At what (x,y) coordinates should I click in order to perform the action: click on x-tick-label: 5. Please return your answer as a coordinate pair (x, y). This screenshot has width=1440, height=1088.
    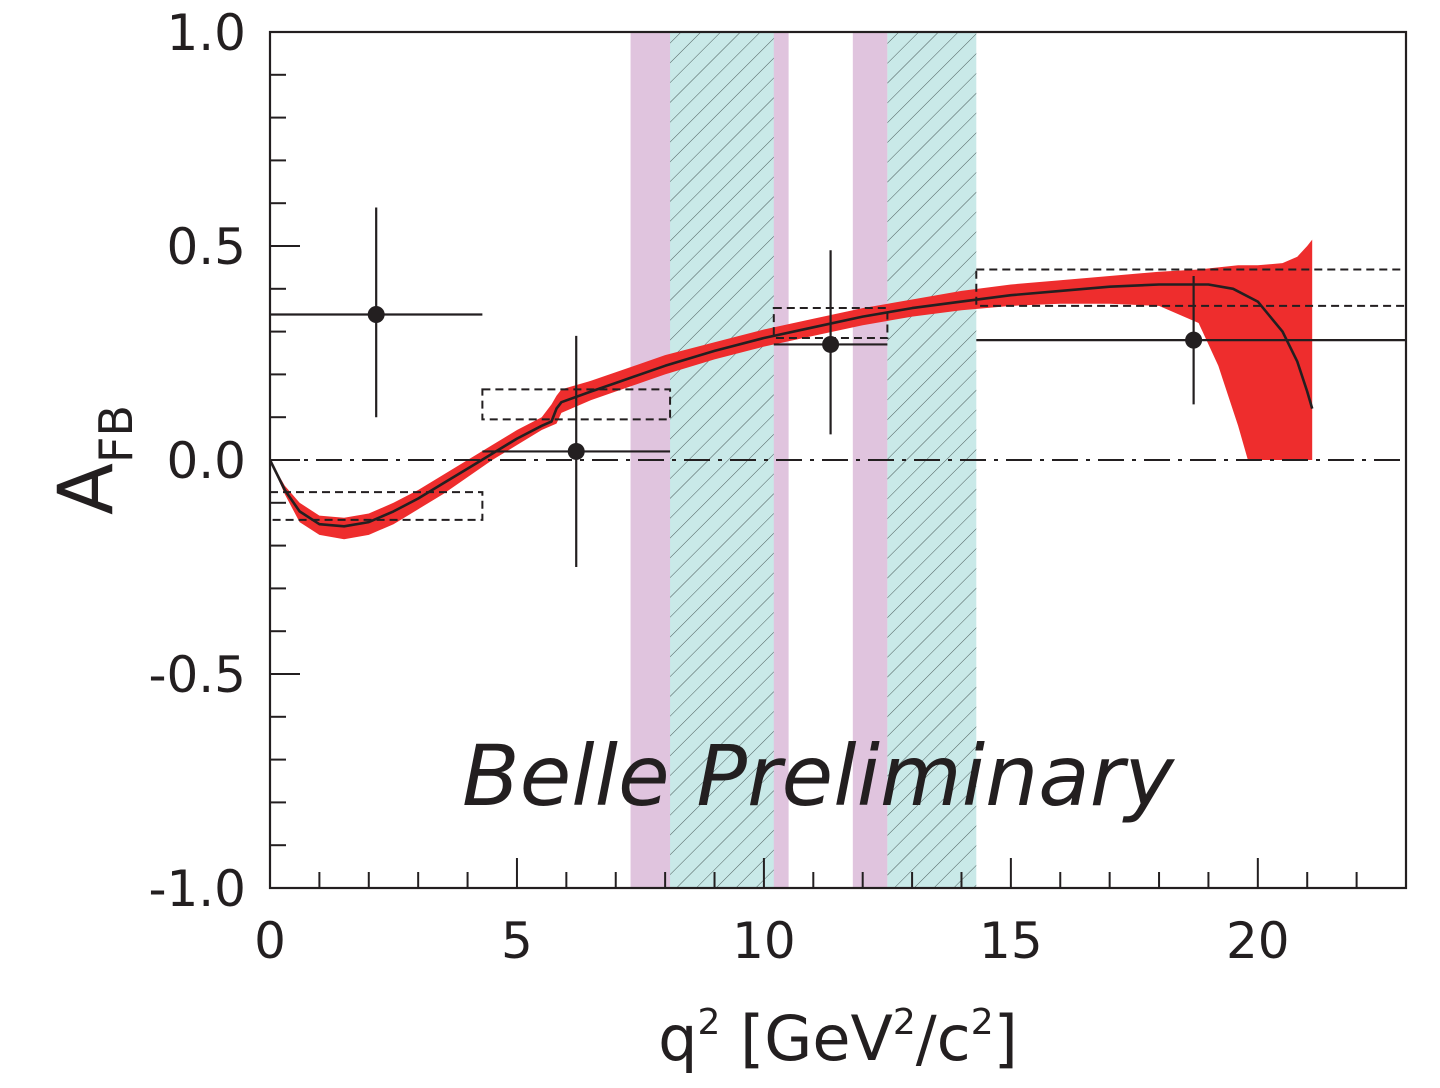
    Looking at the image, I should click on (517, 941).